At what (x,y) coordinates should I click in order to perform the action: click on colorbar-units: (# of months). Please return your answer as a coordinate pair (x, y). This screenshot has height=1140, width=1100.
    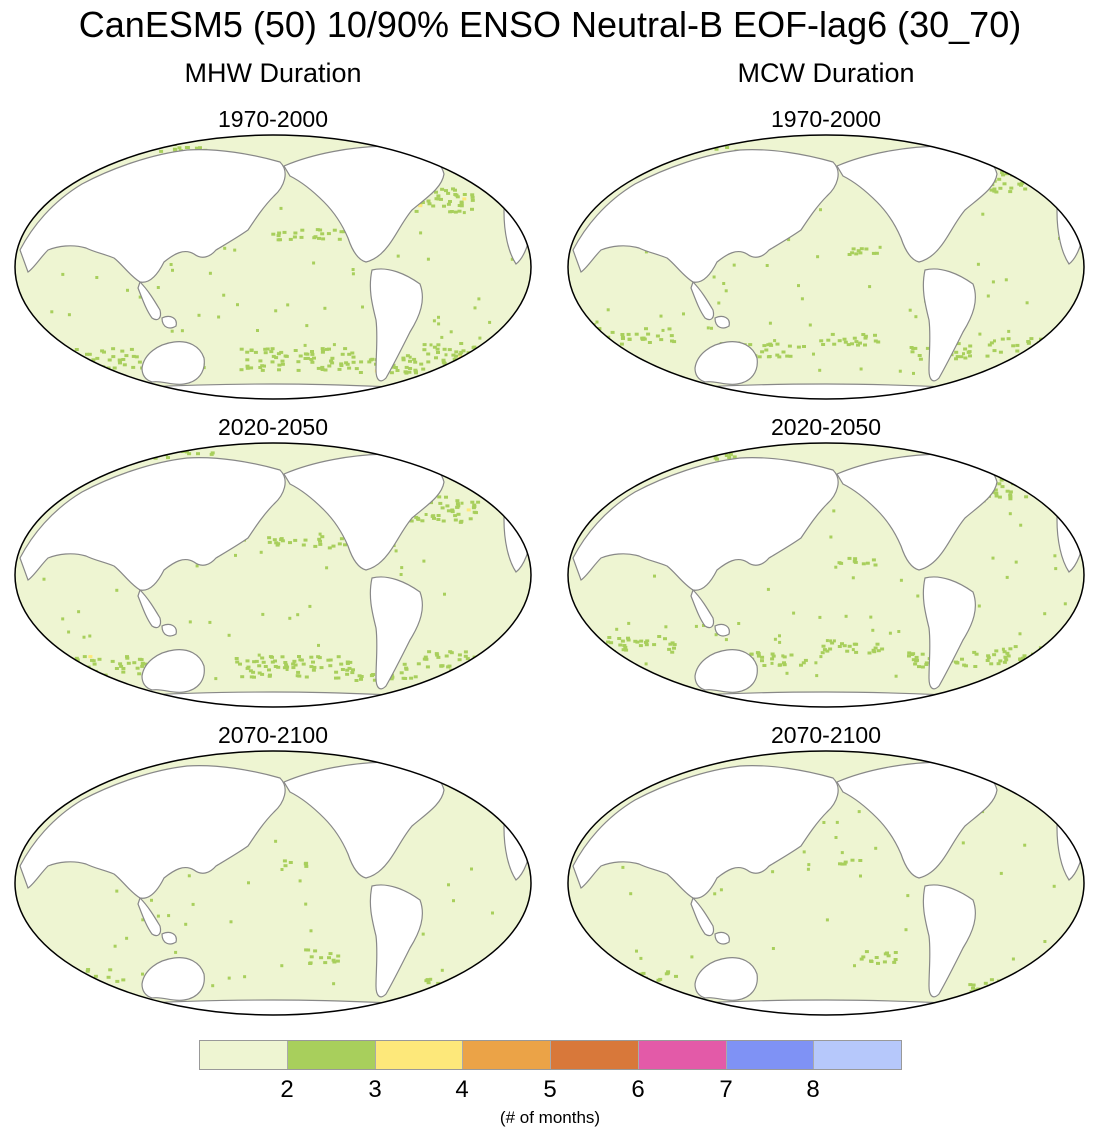
    Looking at the image, I should click on (550, 1117).